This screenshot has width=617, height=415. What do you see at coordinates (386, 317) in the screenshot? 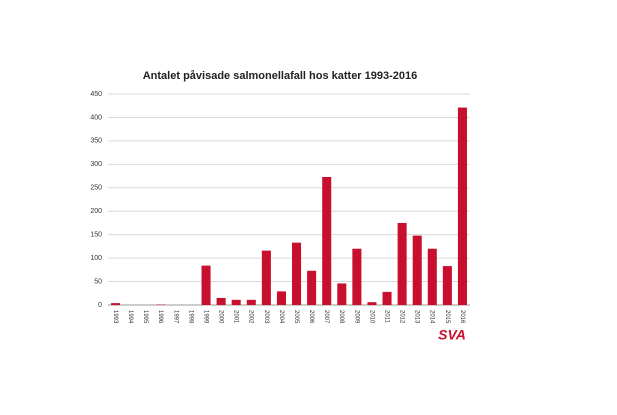
I see `x-tick-label: 2011` at bounding box center [386, 317].